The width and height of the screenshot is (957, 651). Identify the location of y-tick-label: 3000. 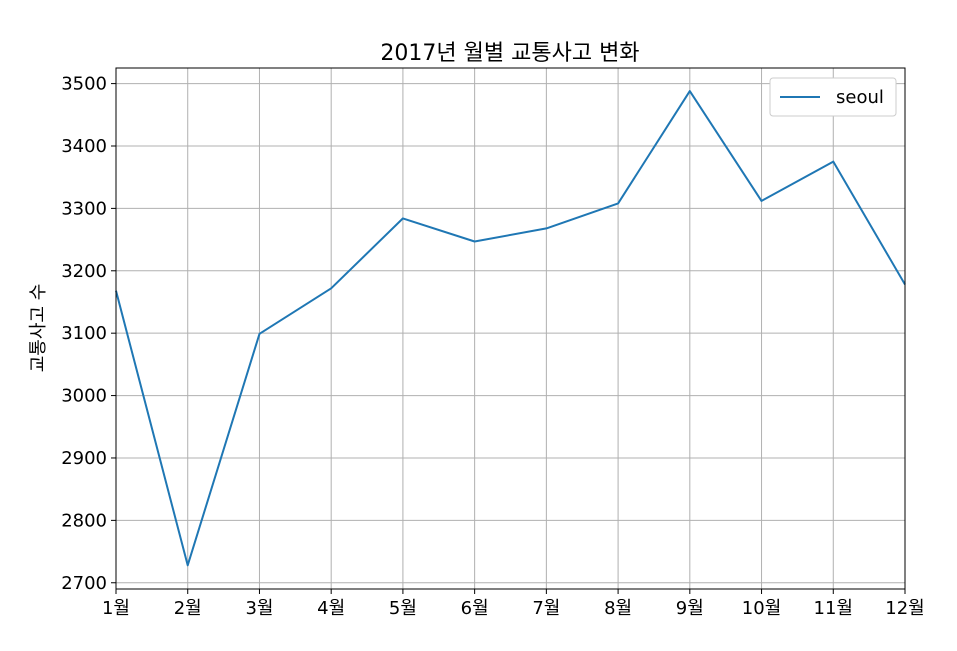
(84, 396).